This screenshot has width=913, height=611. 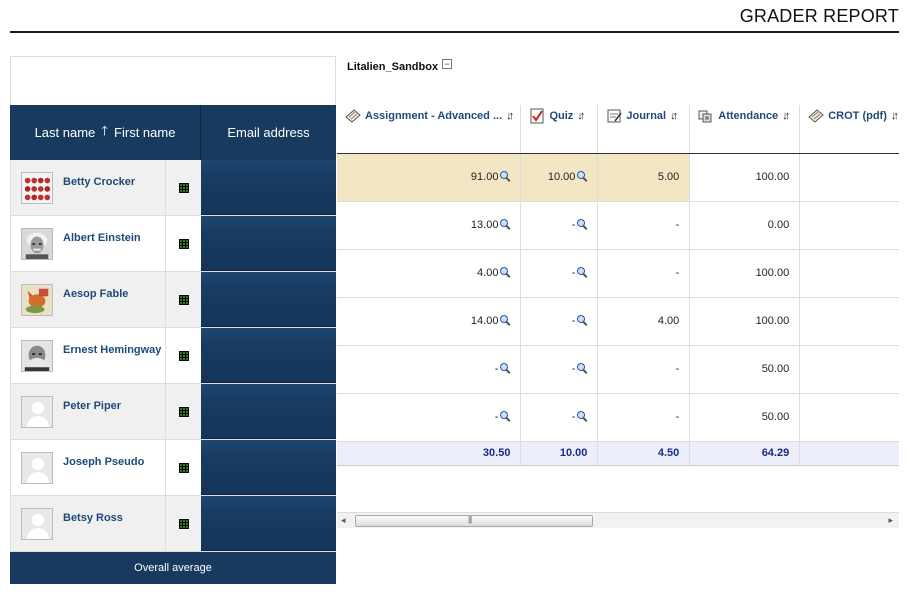 What do you see at coordinates (561, 116) in the screenshot?
I see `grade-item-link: Quiz` at bounding box center [561, 116].